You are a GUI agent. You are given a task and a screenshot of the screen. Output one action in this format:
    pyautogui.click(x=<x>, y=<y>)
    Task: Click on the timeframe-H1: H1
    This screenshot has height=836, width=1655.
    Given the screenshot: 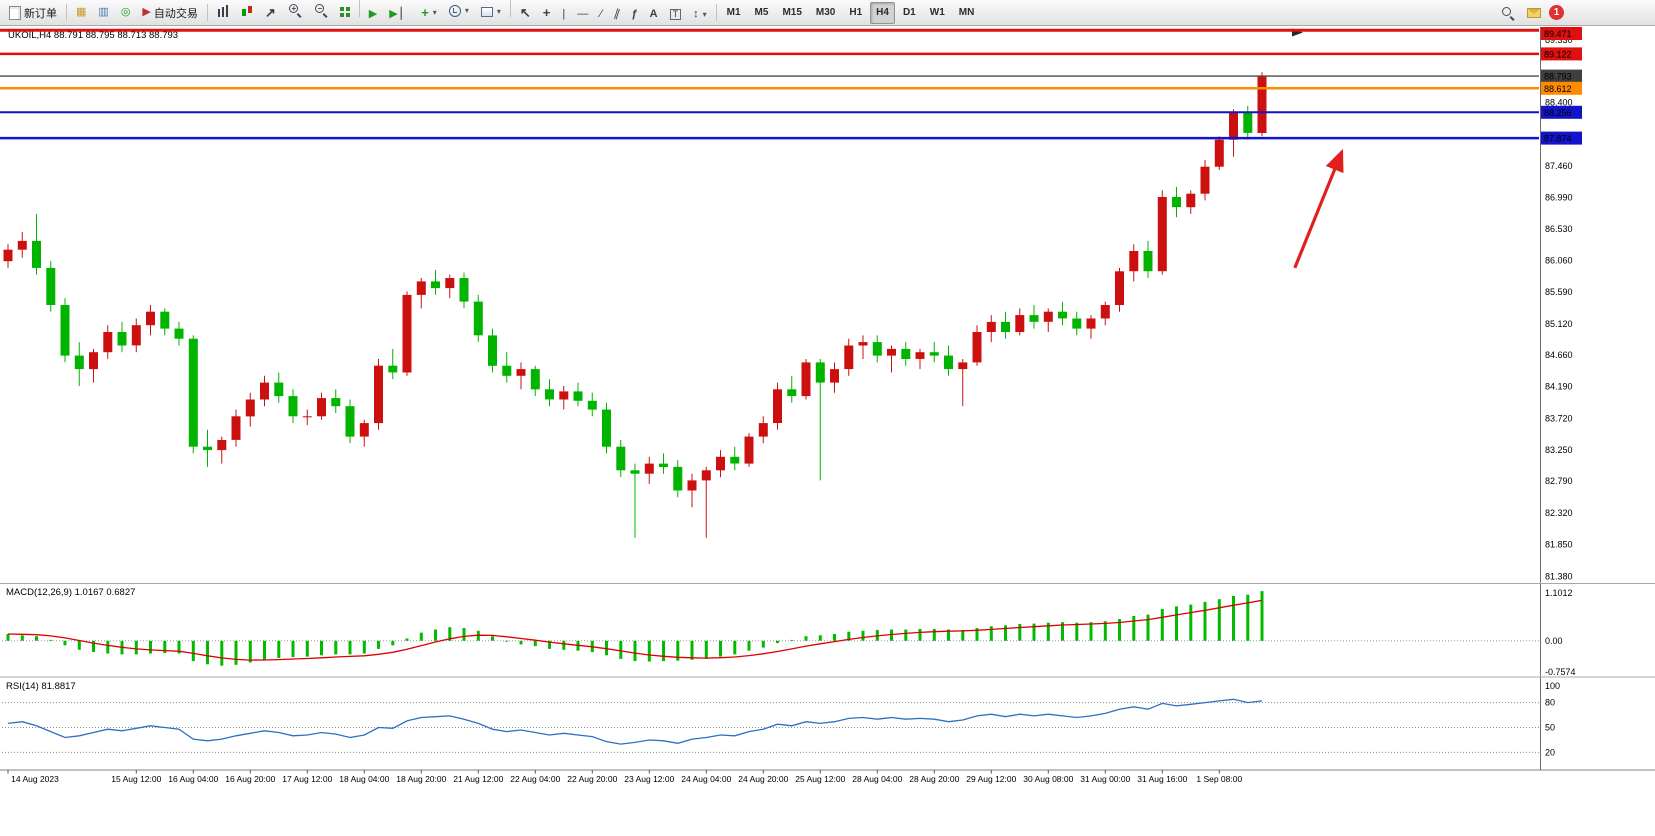 What is the action you would take?
    pyautogui.click(x=855, y=13)
    